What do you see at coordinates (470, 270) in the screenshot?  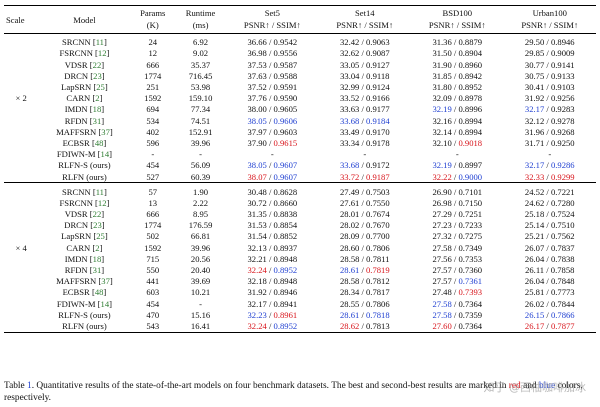 I see `ssim-value: 0.7360` at bounding box center [470, 270].